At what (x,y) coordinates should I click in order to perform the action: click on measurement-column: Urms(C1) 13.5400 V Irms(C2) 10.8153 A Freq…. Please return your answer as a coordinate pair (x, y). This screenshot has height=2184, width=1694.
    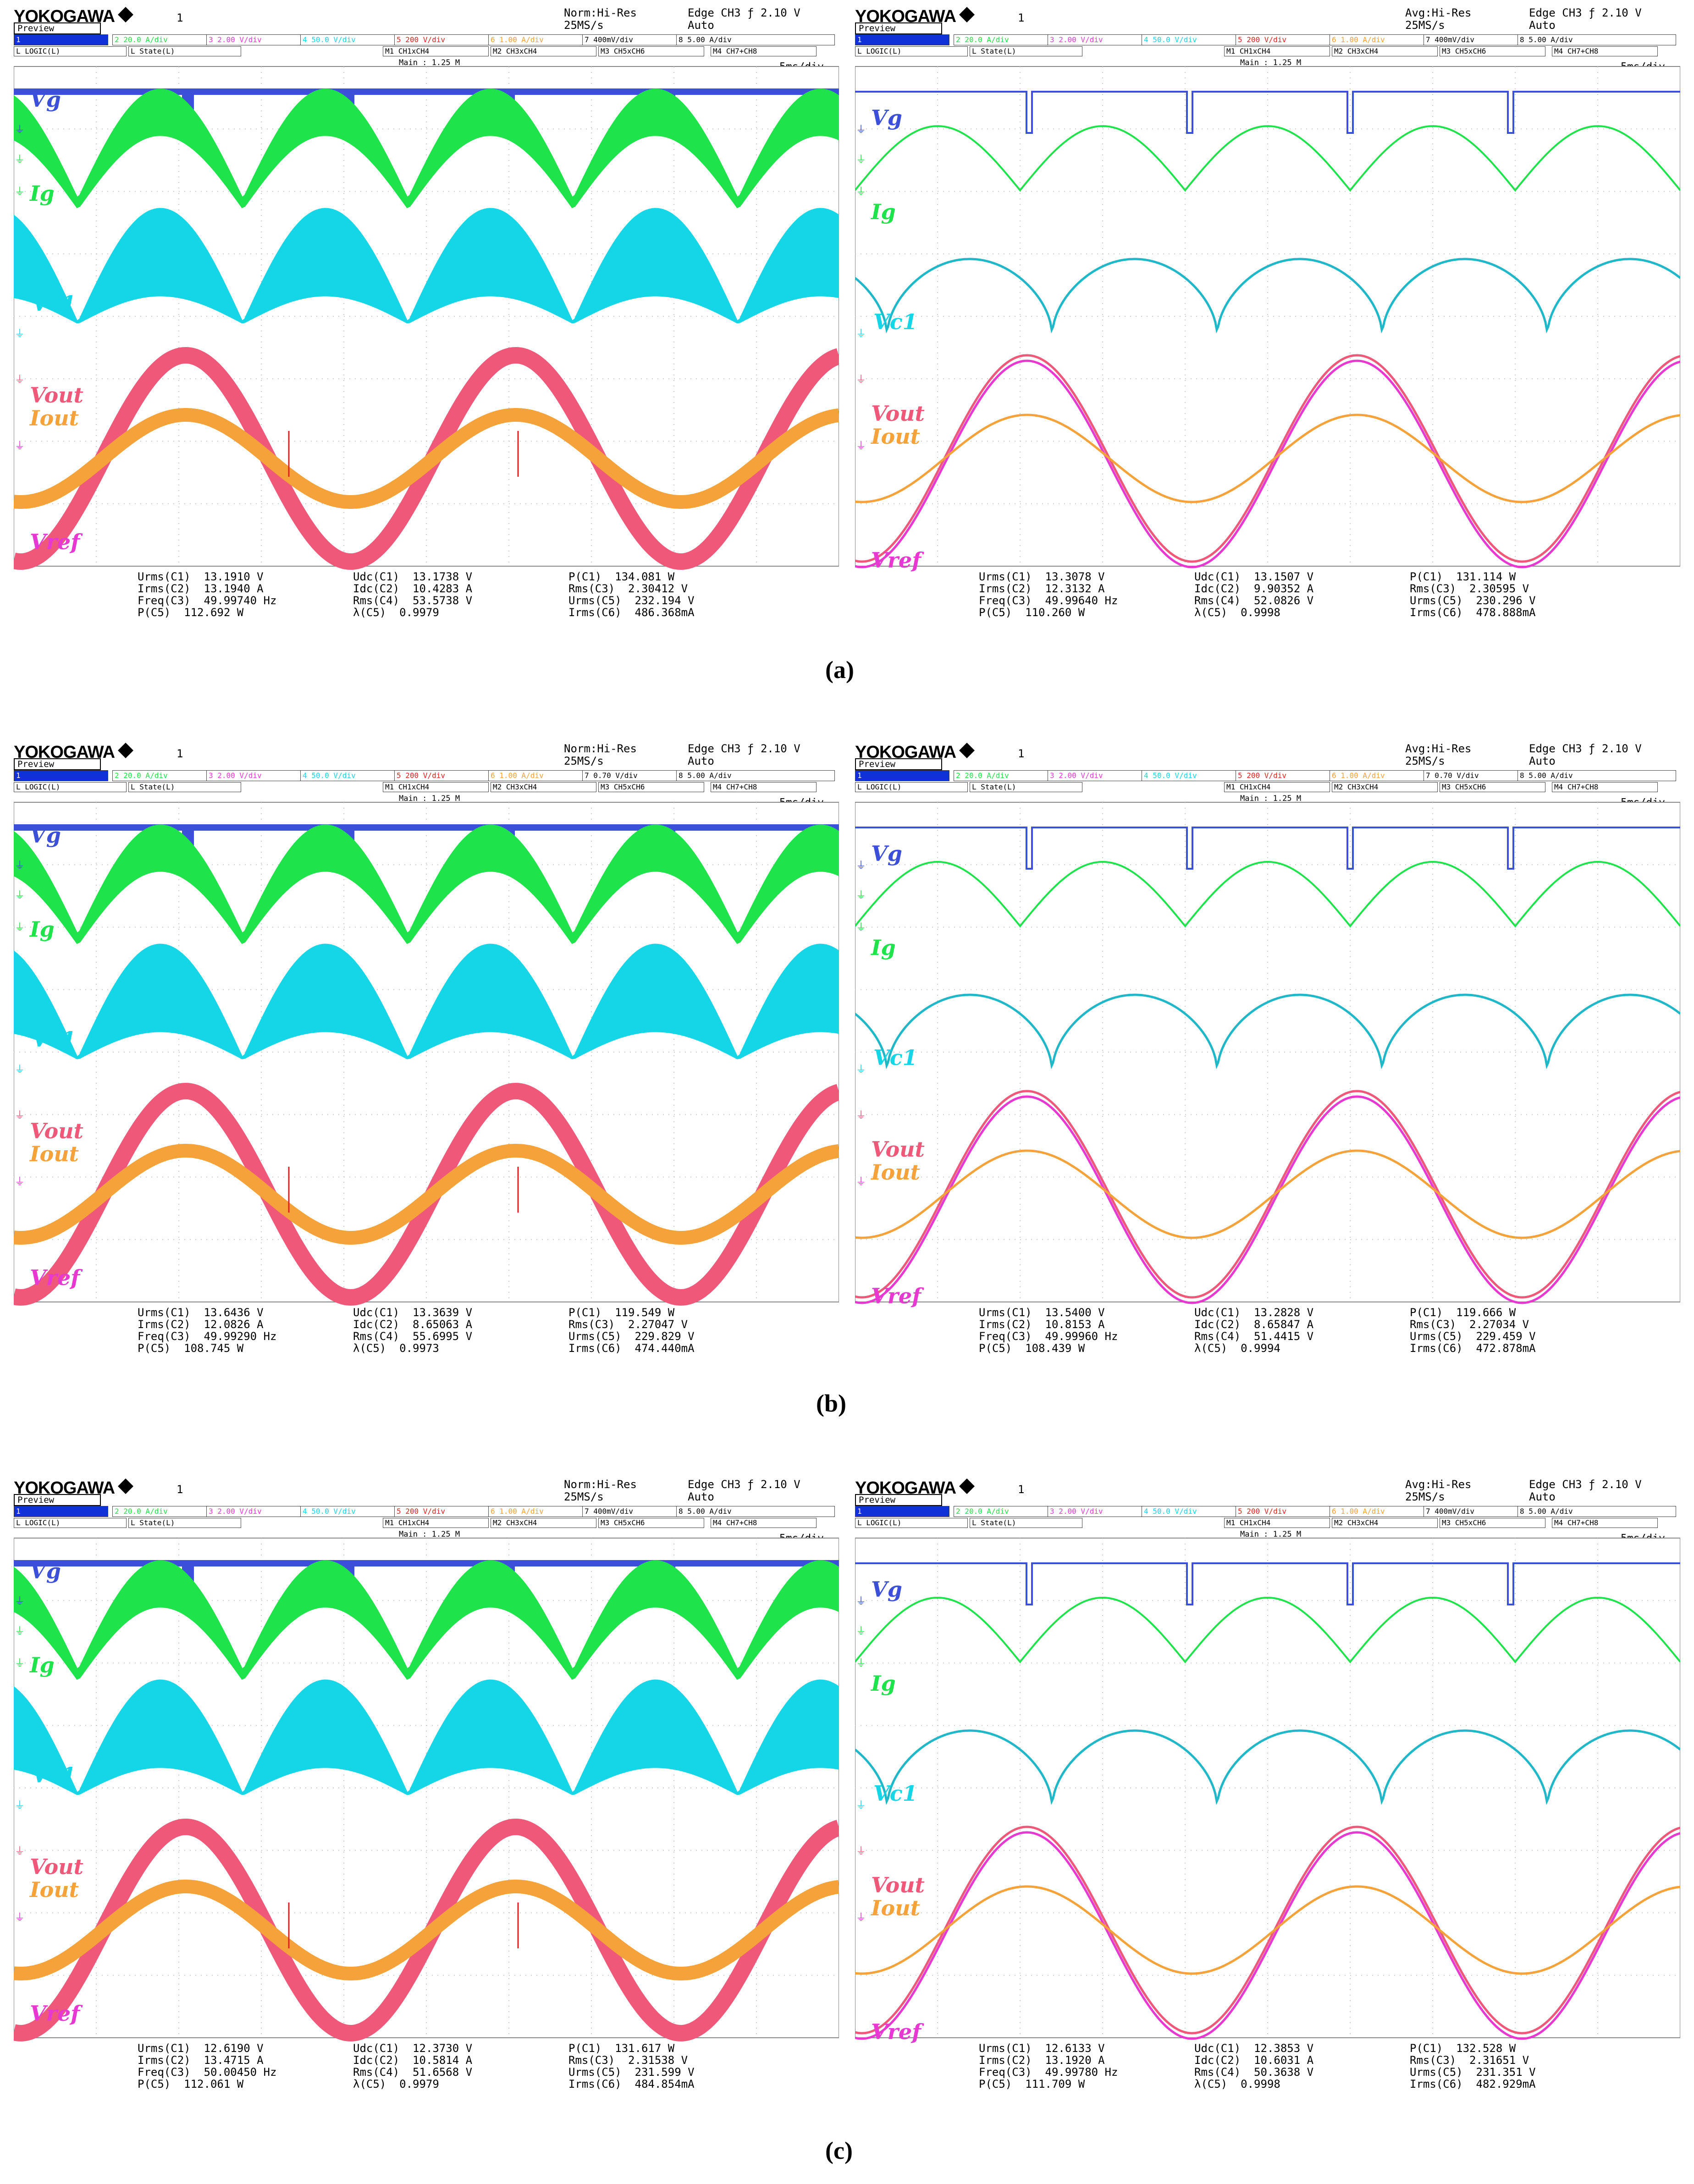
    Looking at the image, I should click on (1048, 1330).